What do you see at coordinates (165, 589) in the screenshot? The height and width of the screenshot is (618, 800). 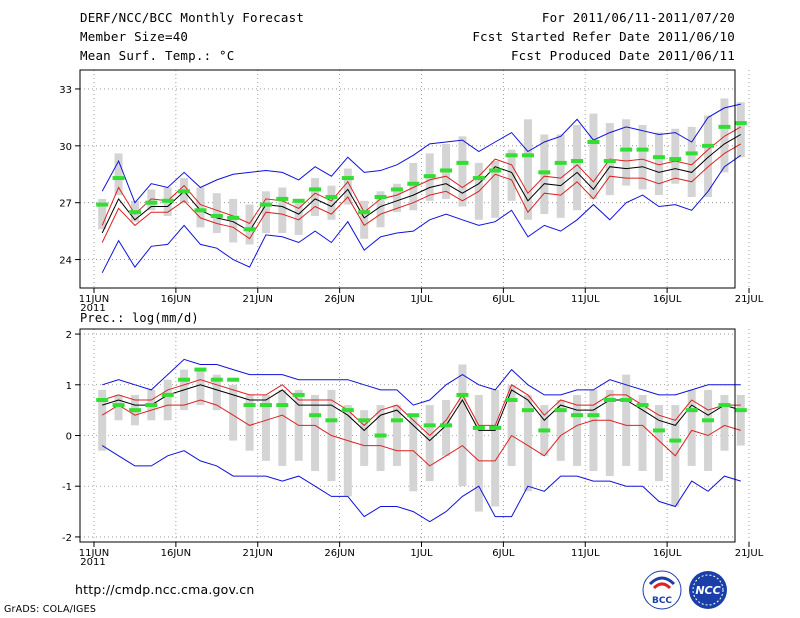 I see `source-url: http://cmdp.ncc.cma.gov.cn` at bounding box center [165, 589].